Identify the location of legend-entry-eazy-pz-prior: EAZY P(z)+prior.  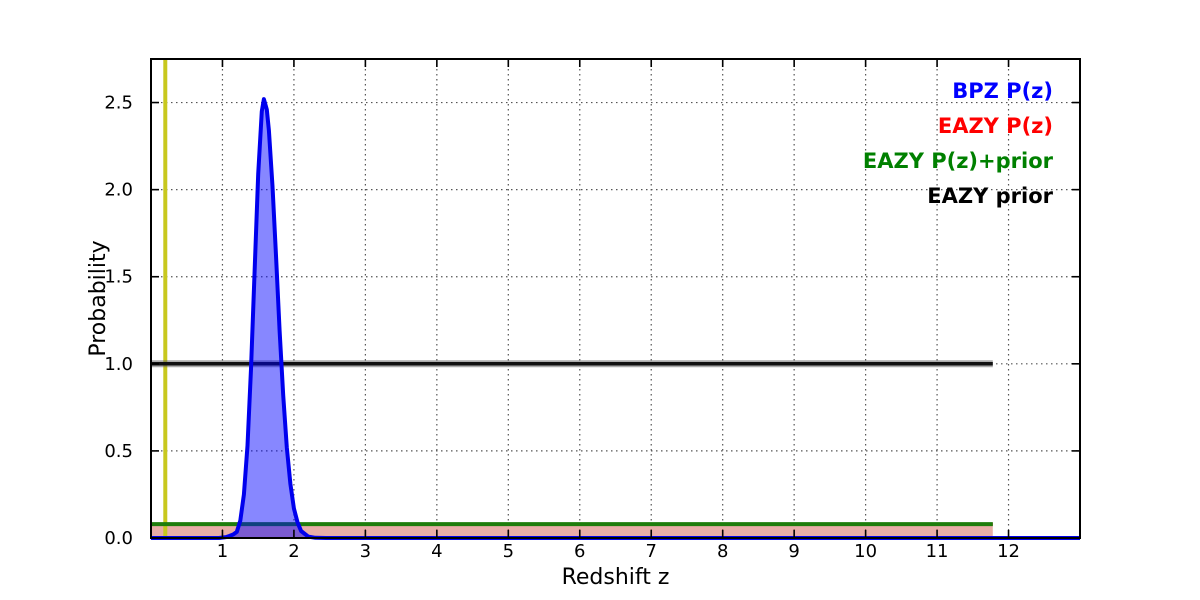
(957, 161).